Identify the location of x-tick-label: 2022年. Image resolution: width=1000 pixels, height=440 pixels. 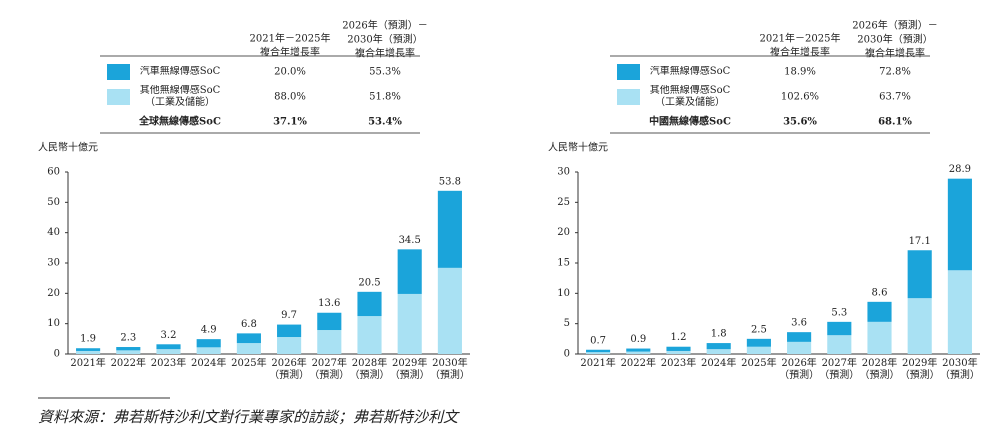
(638, 363).